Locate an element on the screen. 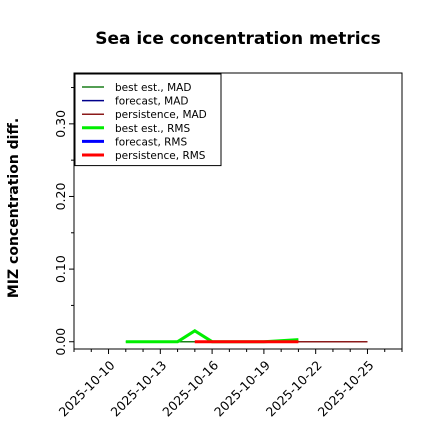  y-tick-label: 0.30 is located at coordinates (60, 124).